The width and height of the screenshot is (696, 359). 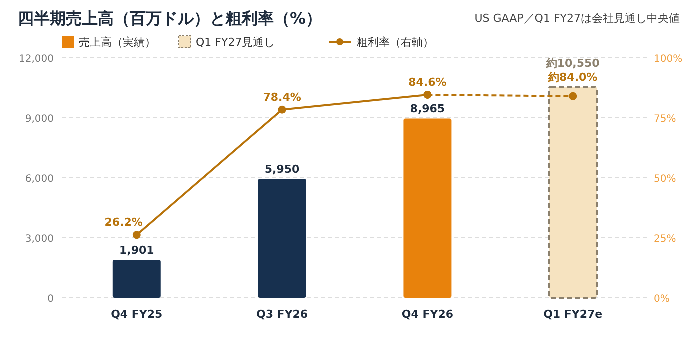 What do you see at coordinates (428, 109) in the screenshot?
I see `data-label: 8,965` at bounding box center [428, 109].